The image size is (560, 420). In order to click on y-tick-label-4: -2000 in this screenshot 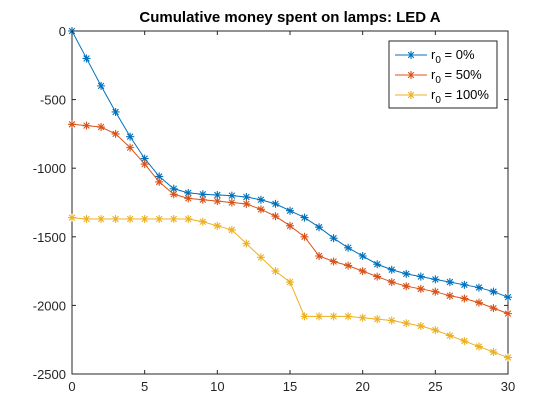, I will do `click(49, 305)`.